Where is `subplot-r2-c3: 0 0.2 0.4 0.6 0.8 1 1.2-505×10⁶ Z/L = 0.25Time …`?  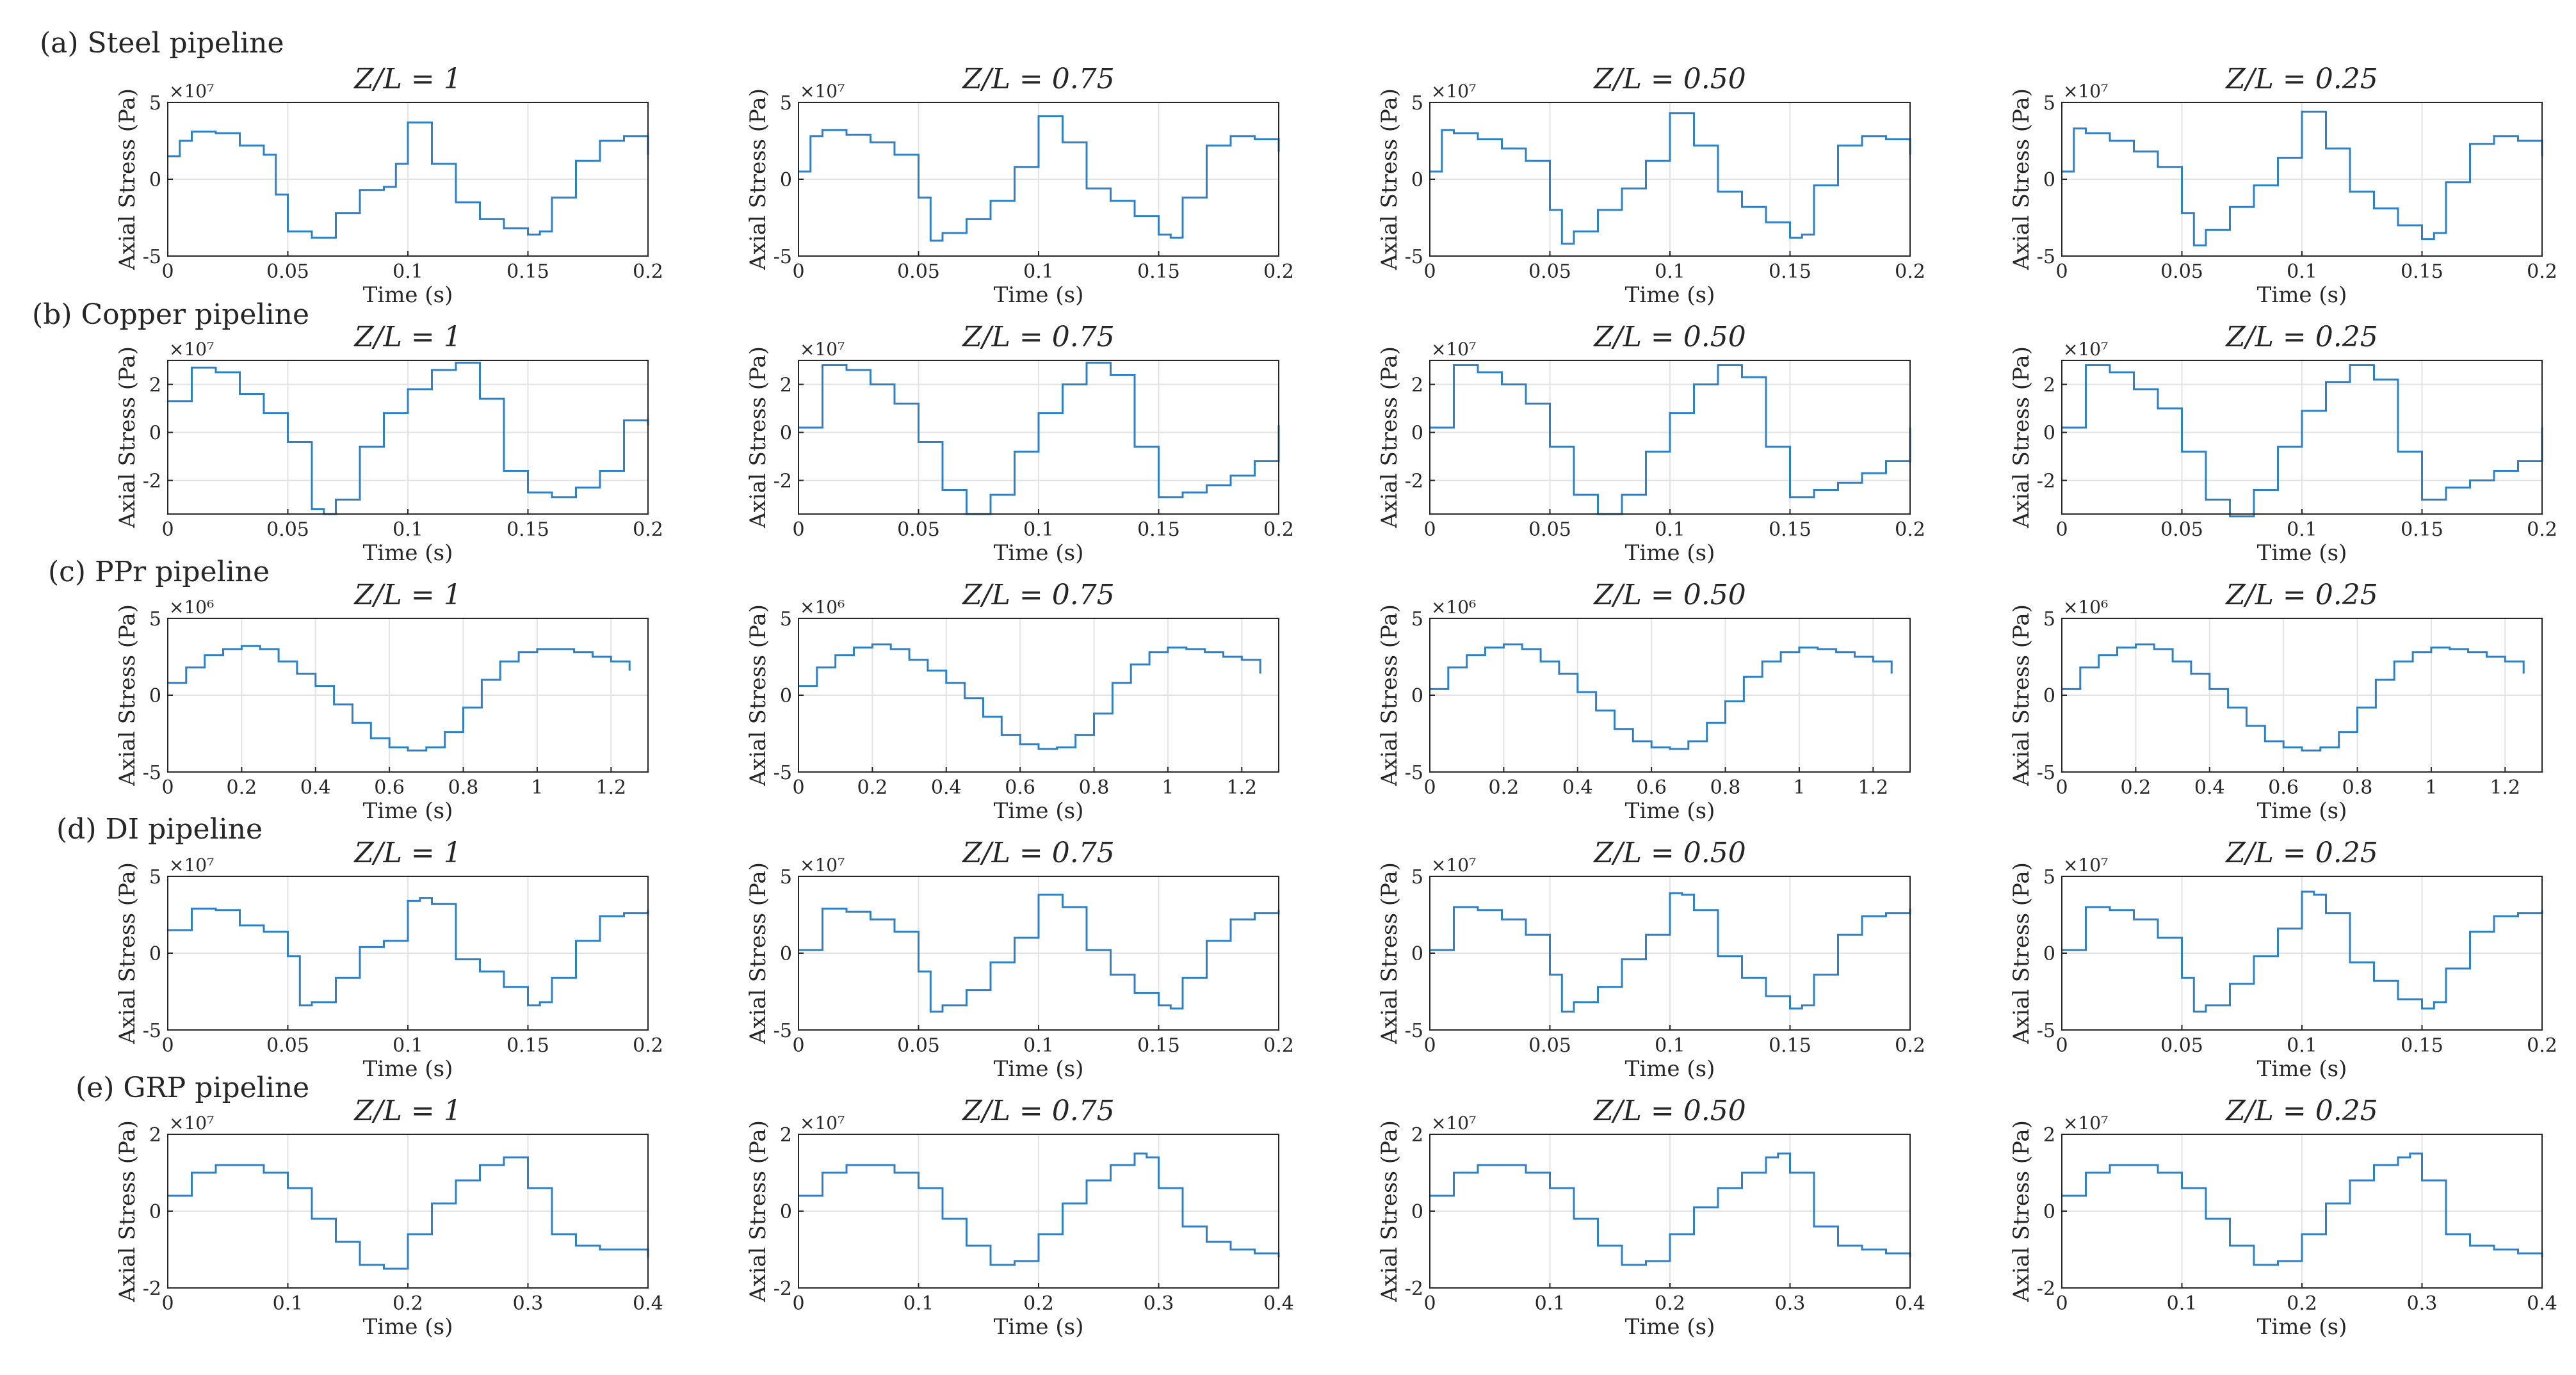 subplot-r2-c3: 0 0.2 0.4 0.6 0.8 1 1.2-505×10⁶ Z/L = 0.25Time … is located at coordinates (2276, 701).